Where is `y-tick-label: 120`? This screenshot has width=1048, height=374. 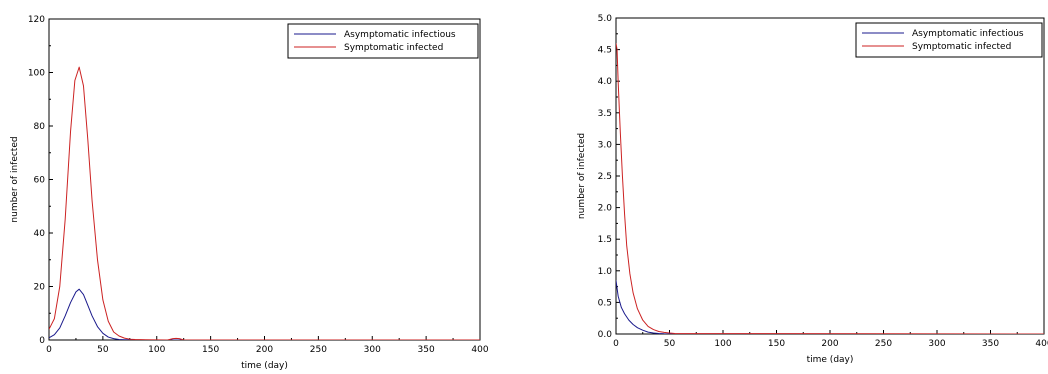
y-tick-label: 120 is located at coordinates (36, 20).